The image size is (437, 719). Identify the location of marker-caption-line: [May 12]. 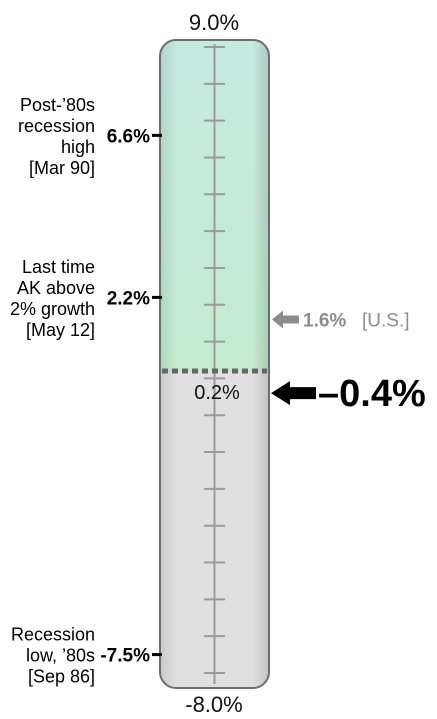
(60, 330).